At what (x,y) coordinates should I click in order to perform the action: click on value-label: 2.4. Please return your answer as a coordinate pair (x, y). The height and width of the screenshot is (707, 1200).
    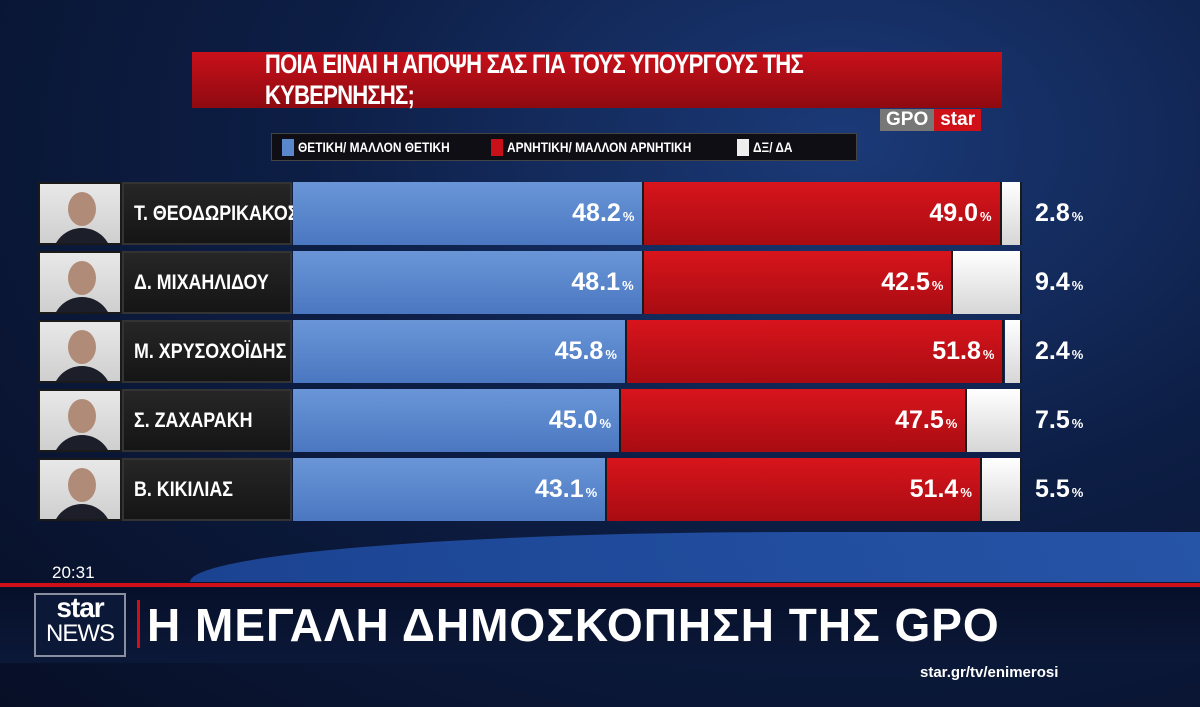
    Looking at the image, I should click on (1052, 351).